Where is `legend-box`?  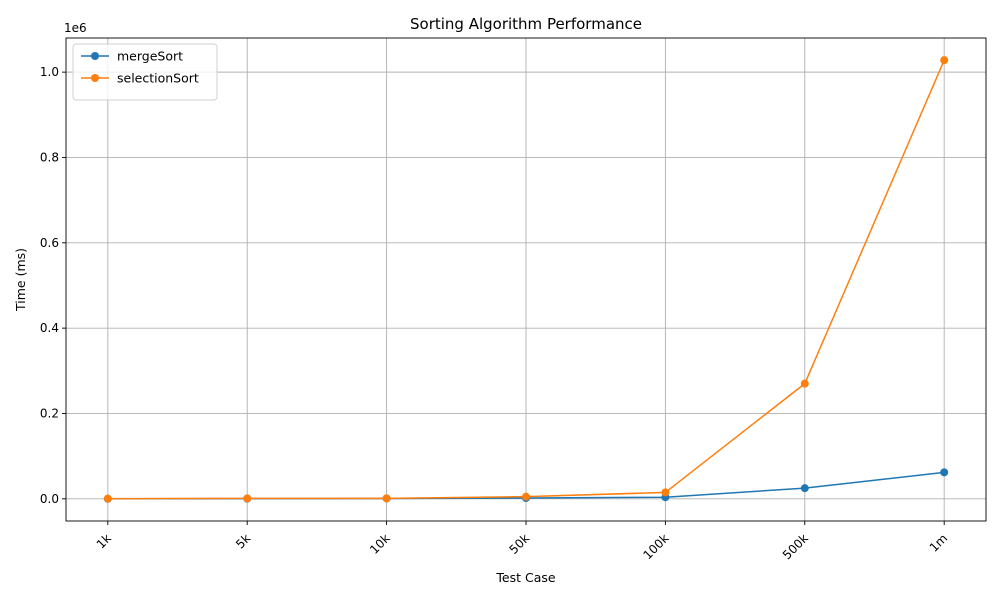 legend-box is located at coordinates (145, 72).